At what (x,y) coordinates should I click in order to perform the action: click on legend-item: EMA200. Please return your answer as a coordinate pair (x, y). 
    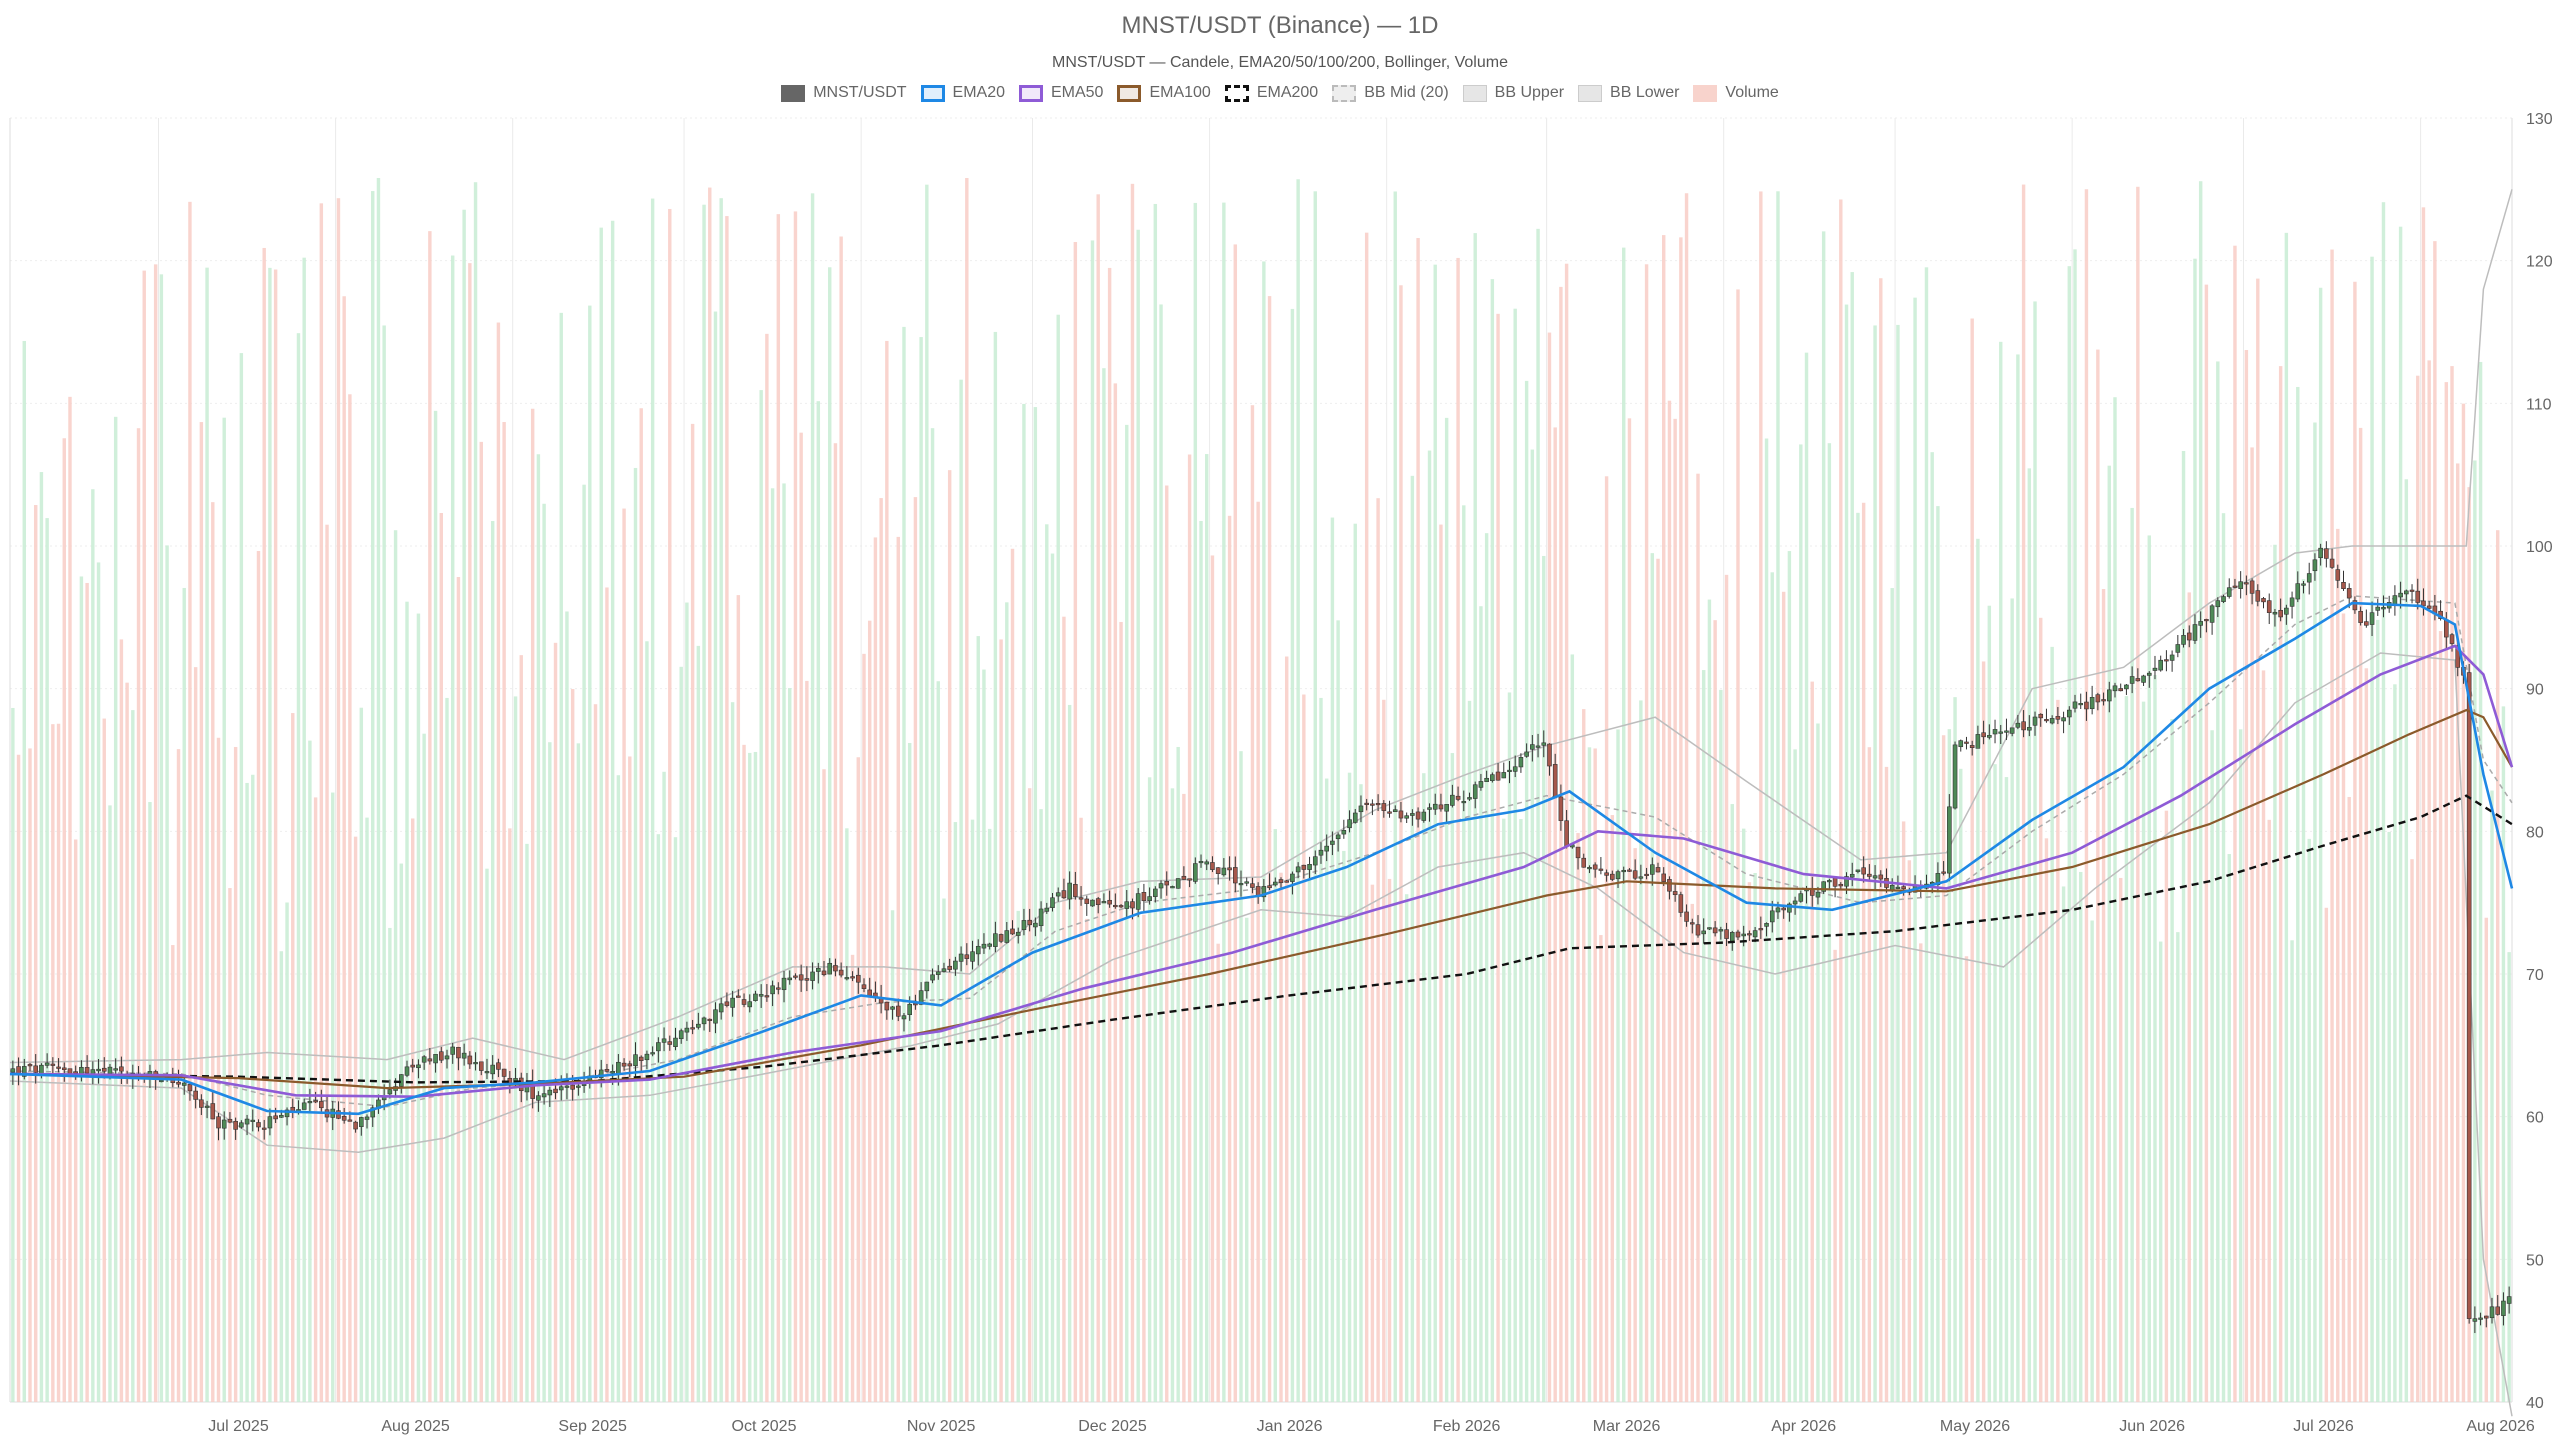
    Looking at the image, I should click on (1271, 93).